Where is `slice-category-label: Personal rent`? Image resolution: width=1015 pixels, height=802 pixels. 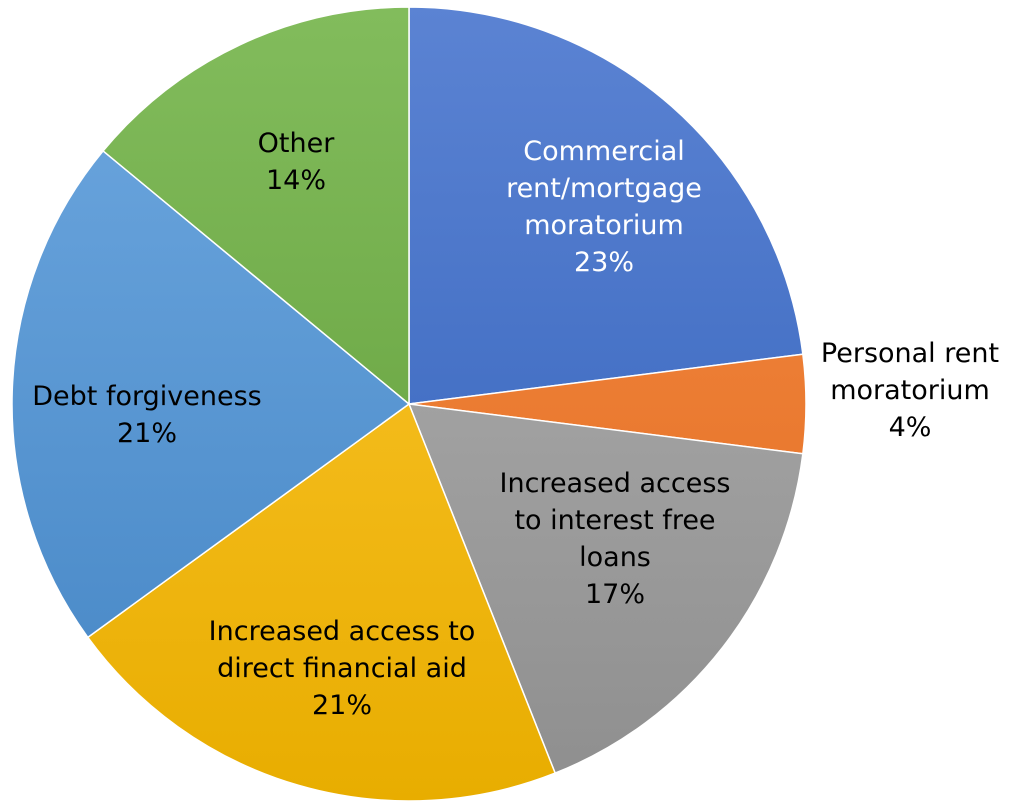
slice-category-label: Personal rent is located at coordinates (910, 353).